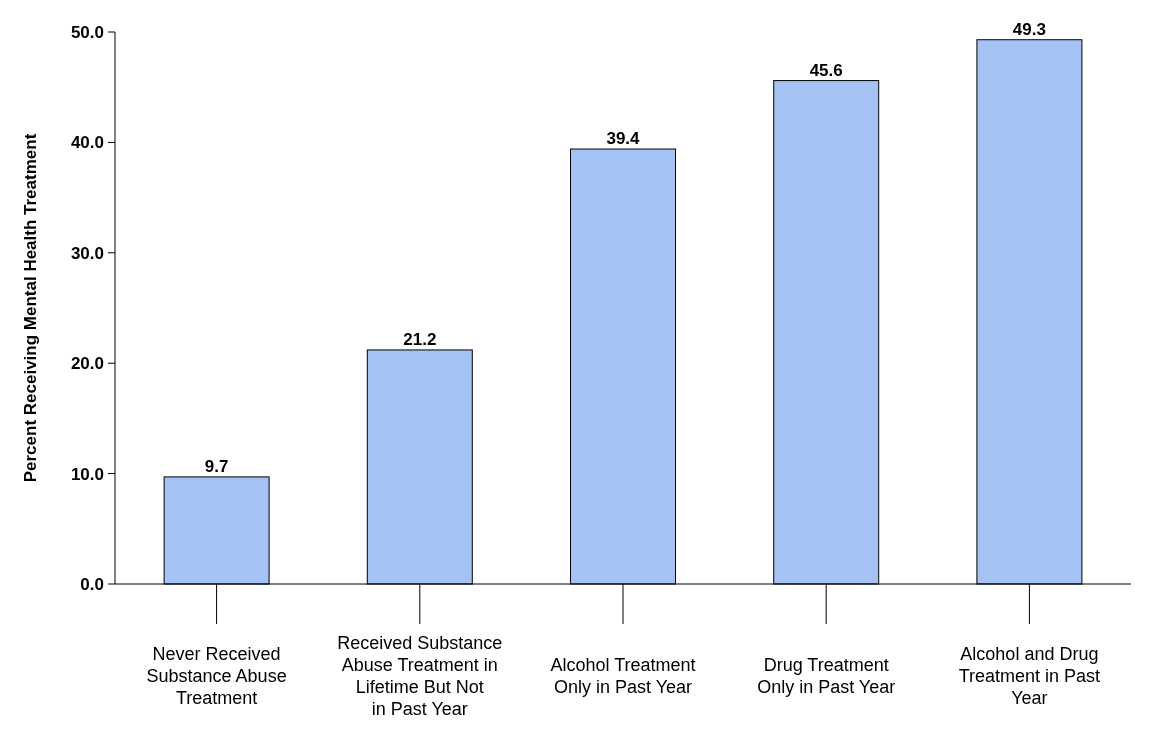  What do you see at coordinates (30, 308) in the screenshot?
I see `y-axis-title: Percent Receiving Mental Health Treatment` at bounding box center [30, 308].